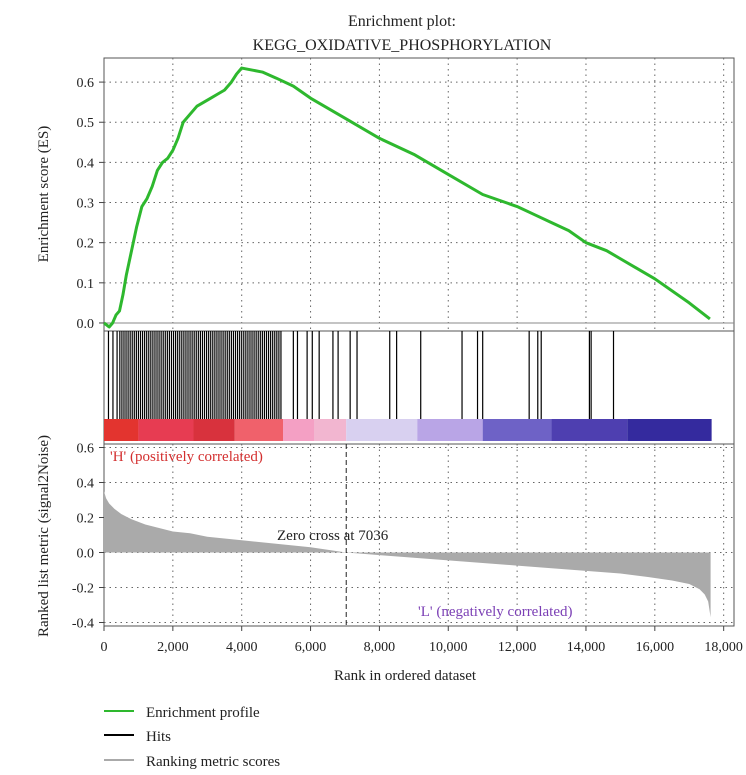 Image resolution: width=746 pixels, height=775 pixels. I want to click on metric-y-tick-label: 0.4, so click(86, 484).